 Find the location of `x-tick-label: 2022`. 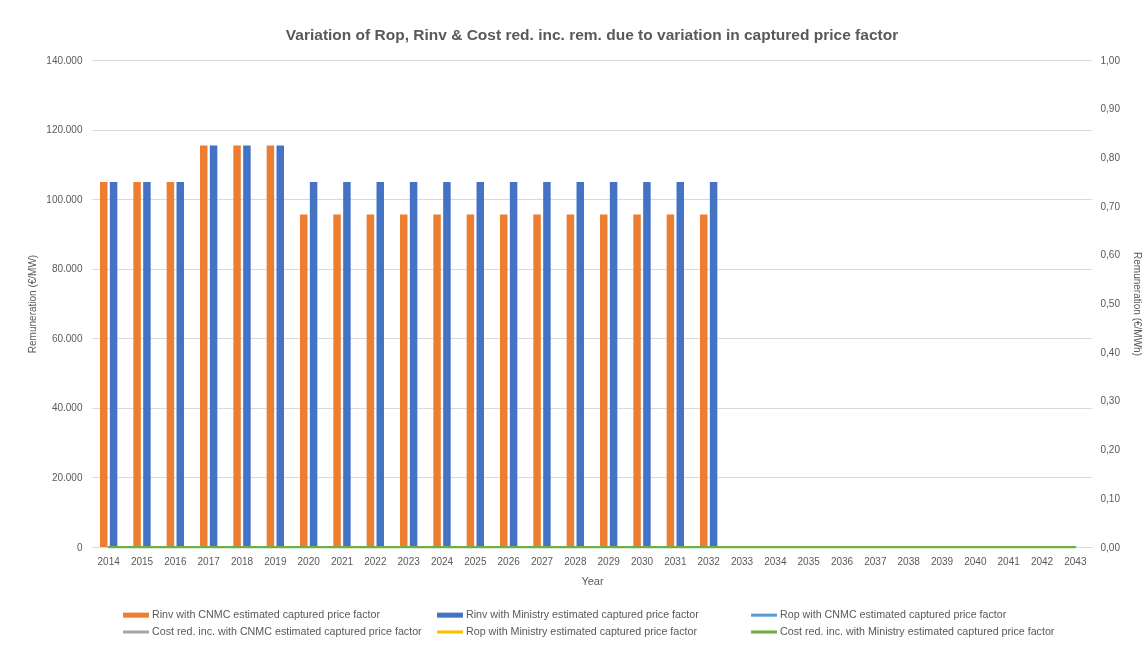

x-tick-label: 2022 is located at coordinates (375, 561).